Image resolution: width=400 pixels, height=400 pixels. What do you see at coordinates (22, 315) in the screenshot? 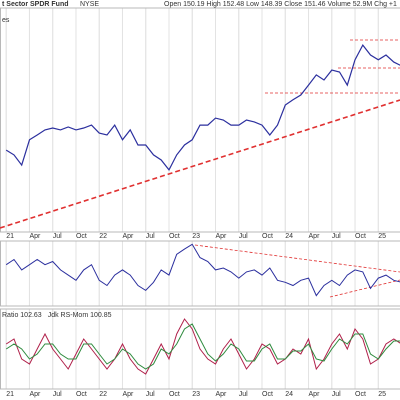
I see `legend-entry: Ratio 102.63` at bounding box center [22, 315].